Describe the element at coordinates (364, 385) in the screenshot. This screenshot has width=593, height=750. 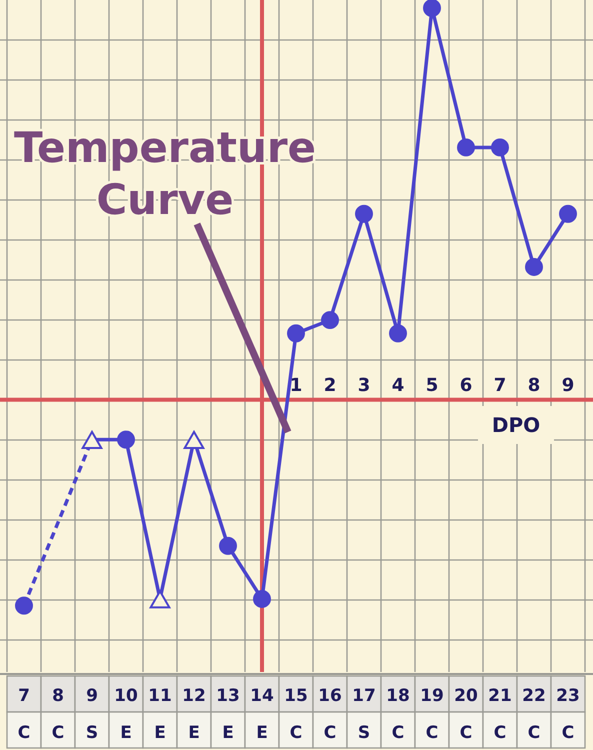
I see `annotation: 3` at that location.